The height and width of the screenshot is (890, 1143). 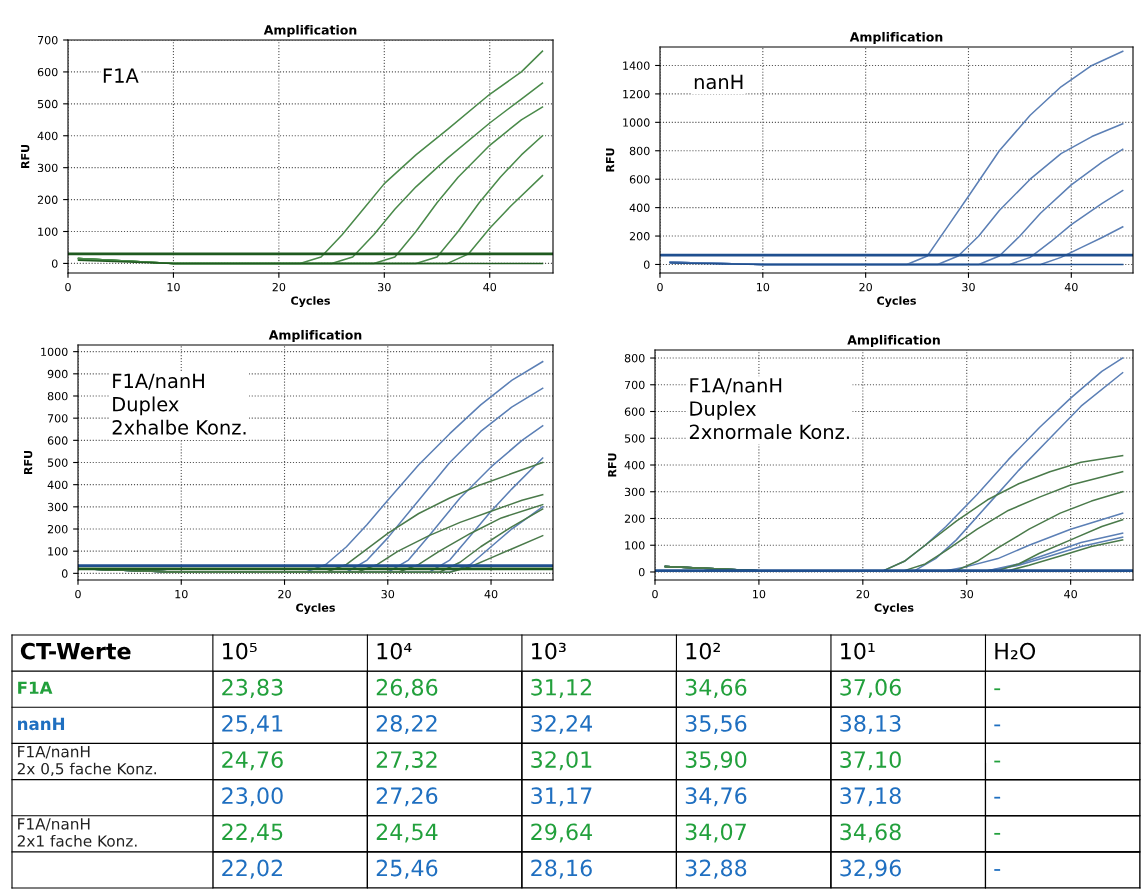 What do you see at coordinates (636, 122) in the screenshot?
I see `y-tick-label: 1000` at bounding box center [636, 122].